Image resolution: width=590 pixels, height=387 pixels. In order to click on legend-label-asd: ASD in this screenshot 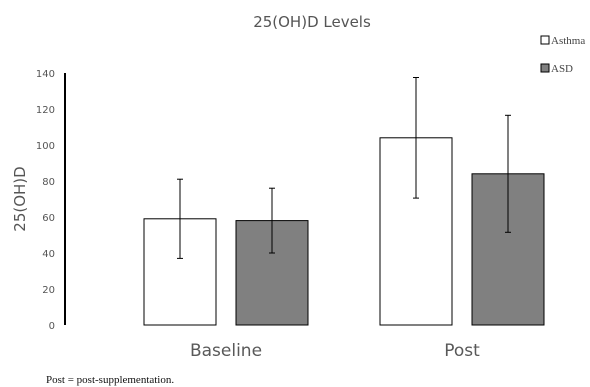, I will do `click(562, 69)`.